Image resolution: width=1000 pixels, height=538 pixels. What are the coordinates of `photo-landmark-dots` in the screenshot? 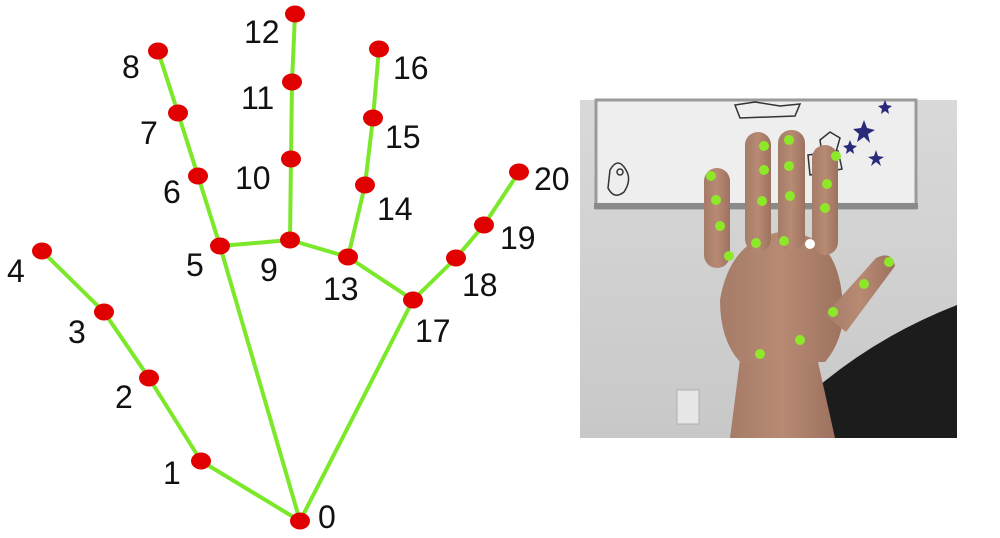 It's located at (800, 247).